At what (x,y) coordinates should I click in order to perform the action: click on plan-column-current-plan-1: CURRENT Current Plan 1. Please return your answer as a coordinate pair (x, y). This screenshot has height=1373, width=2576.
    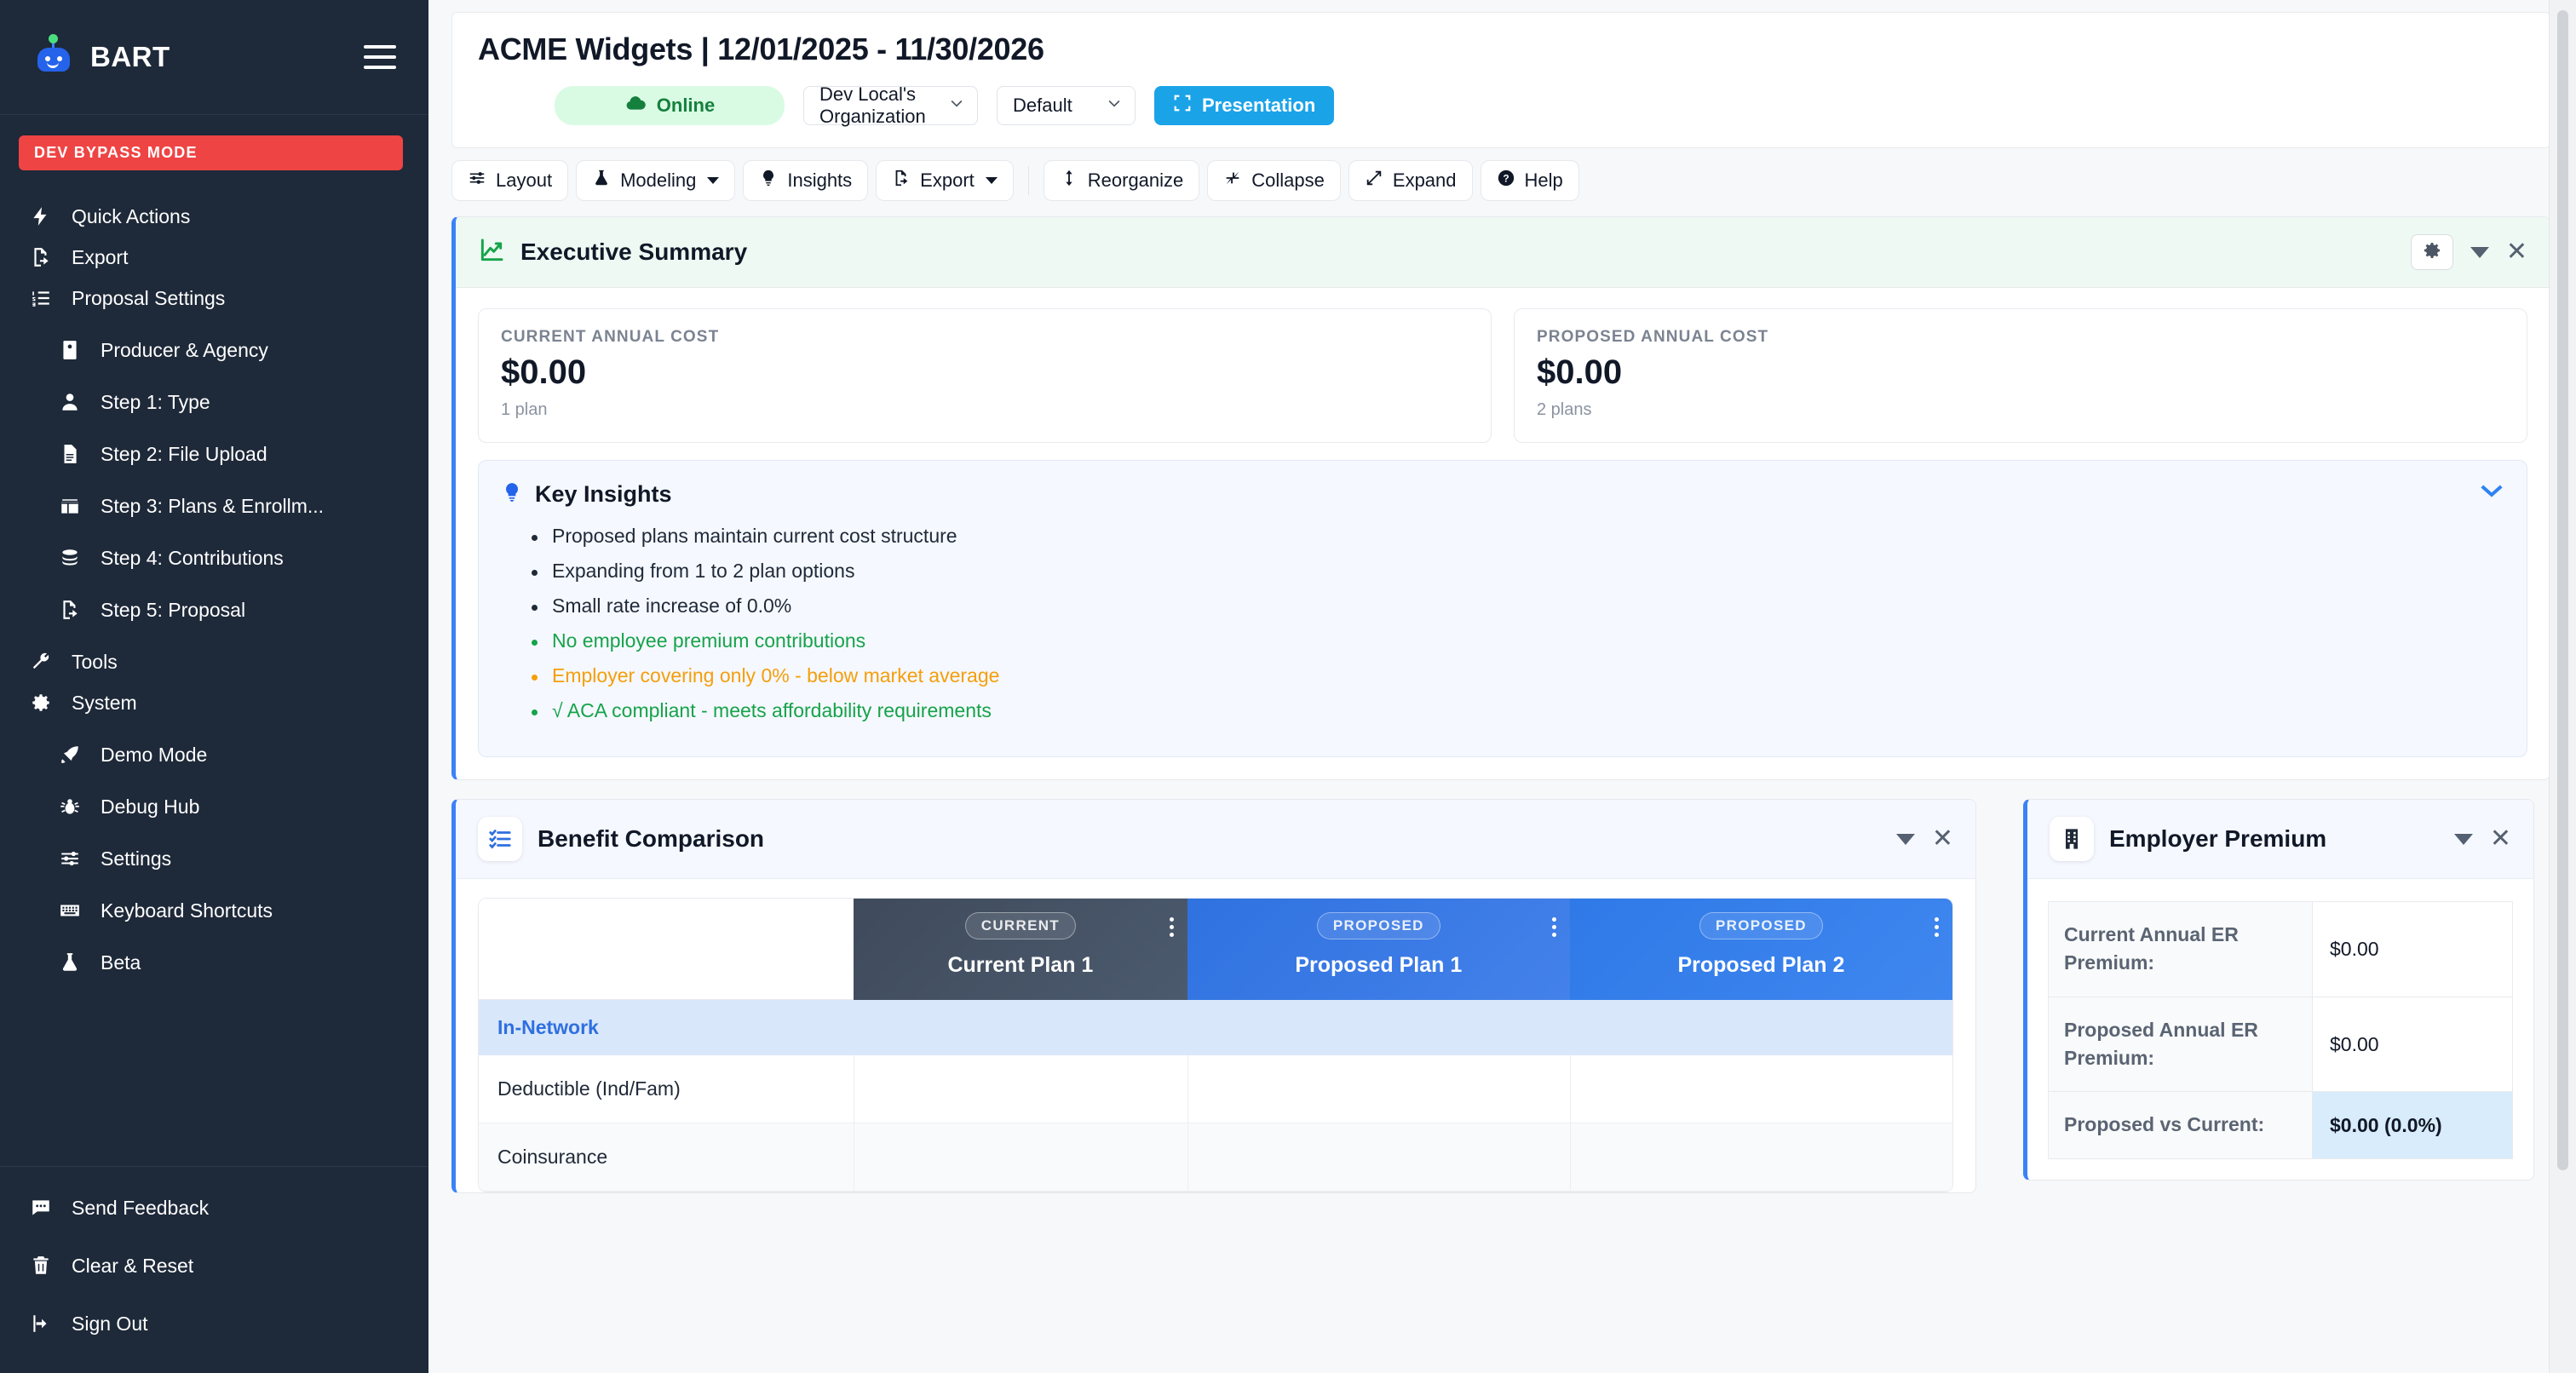
    Looking at the image, I should click on (1020, 949).